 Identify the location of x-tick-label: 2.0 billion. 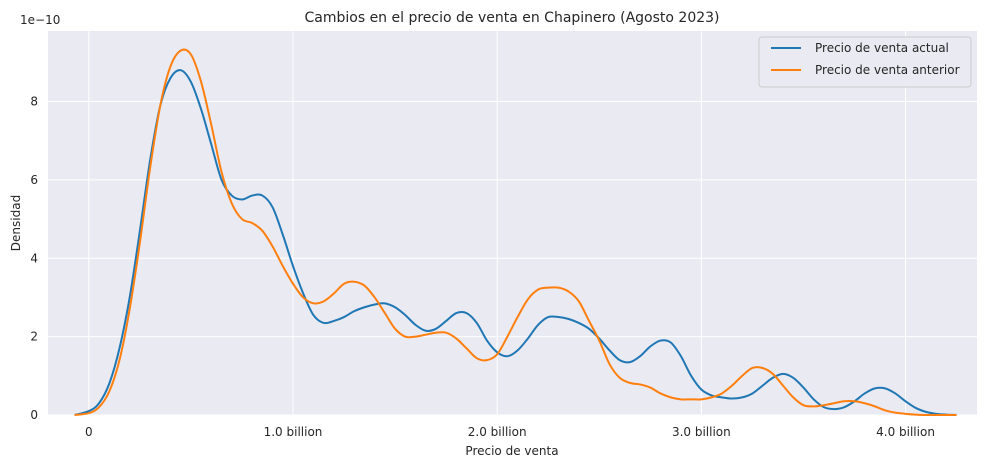
(497, 432).